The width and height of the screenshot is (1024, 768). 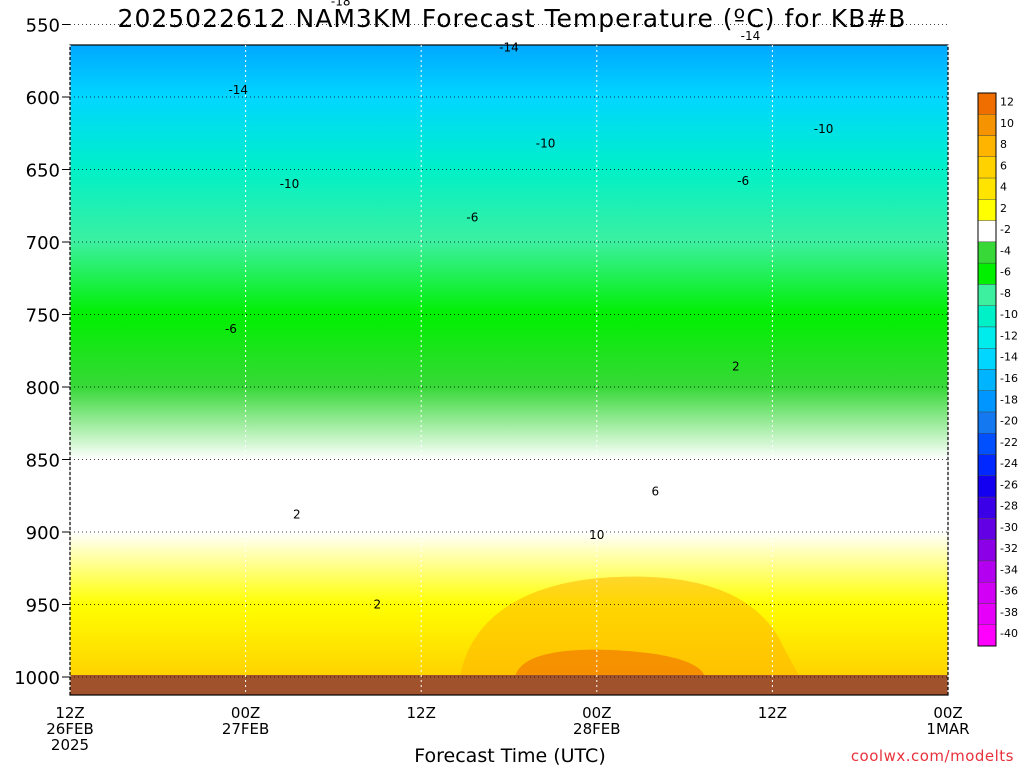 I want to click on colorbar-label: -36, so click(x=1009, y=591).